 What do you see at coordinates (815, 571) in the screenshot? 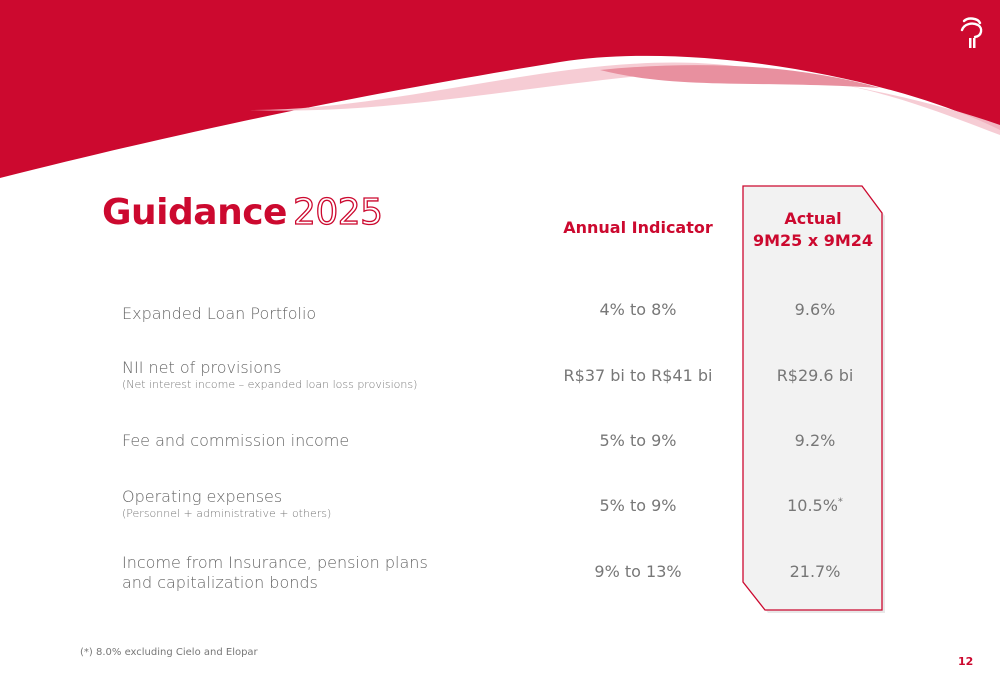
I see `row-actual: 21.7%` at bounding box center [815, 571].